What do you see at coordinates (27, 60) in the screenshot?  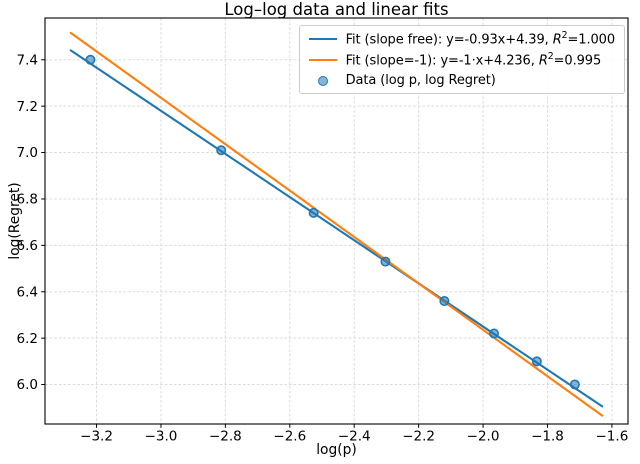 I see `y-tick-label: 7.4` at bounding box center [27, 60].